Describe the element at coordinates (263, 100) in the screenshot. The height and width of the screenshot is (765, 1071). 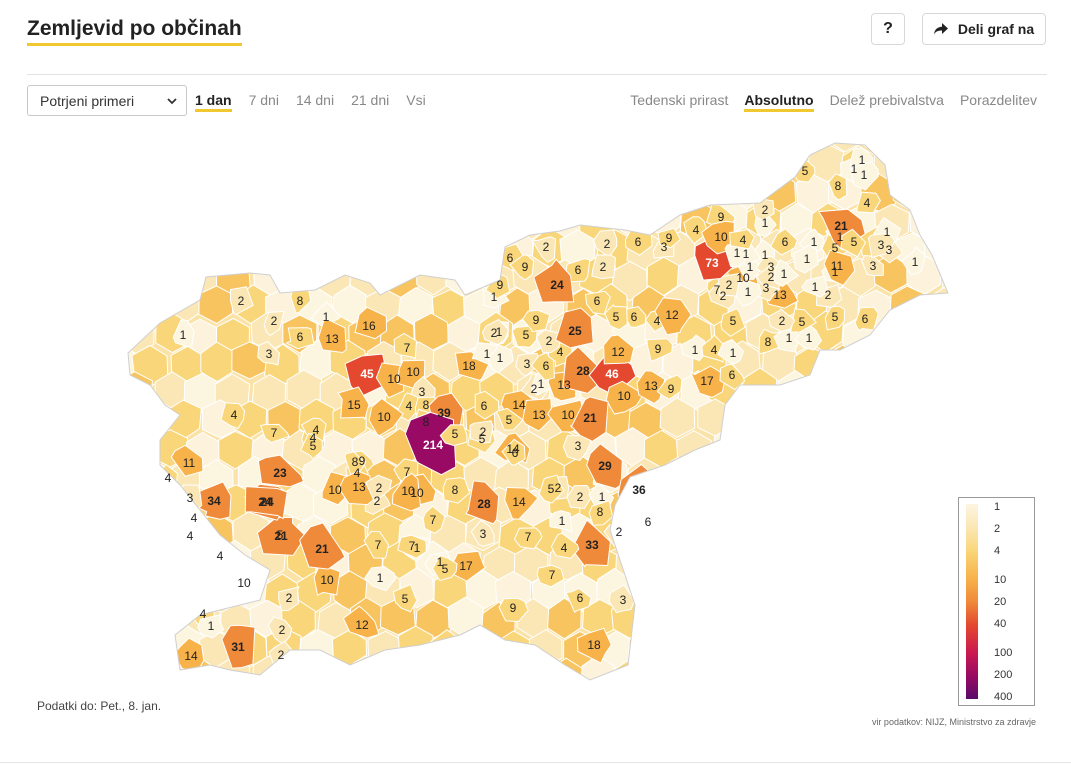
I see `tab-7-dni: 7 dni` at that location.